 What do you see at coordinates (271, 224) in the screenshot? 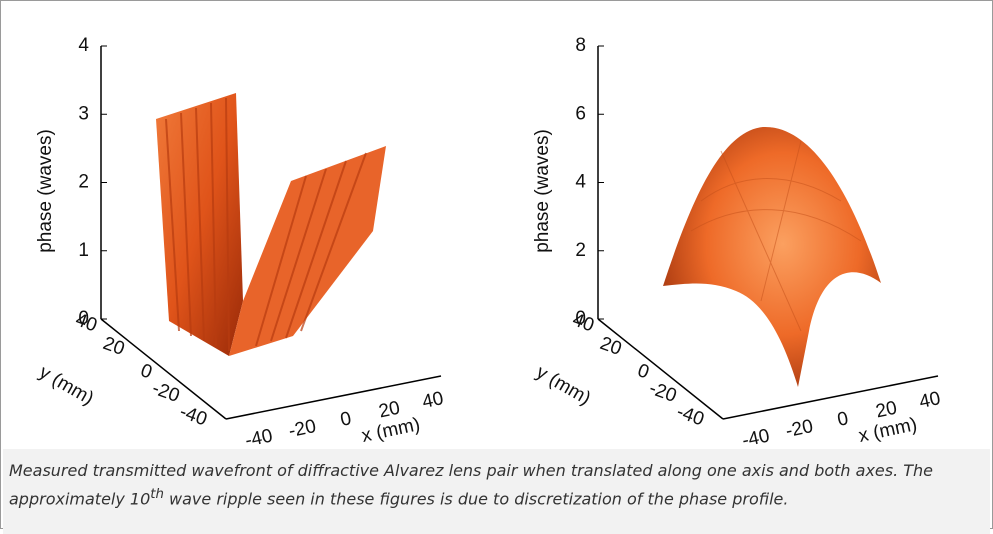
I see `surface-left` at bounding box center [271, 224].